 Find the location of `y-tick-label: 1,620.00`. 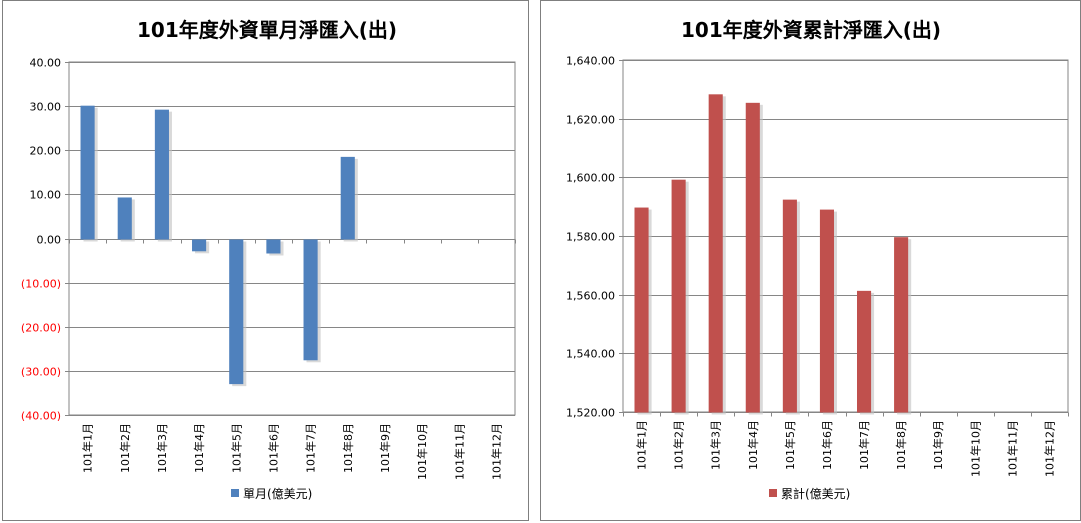

y-tick-label: 1,620.00 is located at coordinates (590, 120).